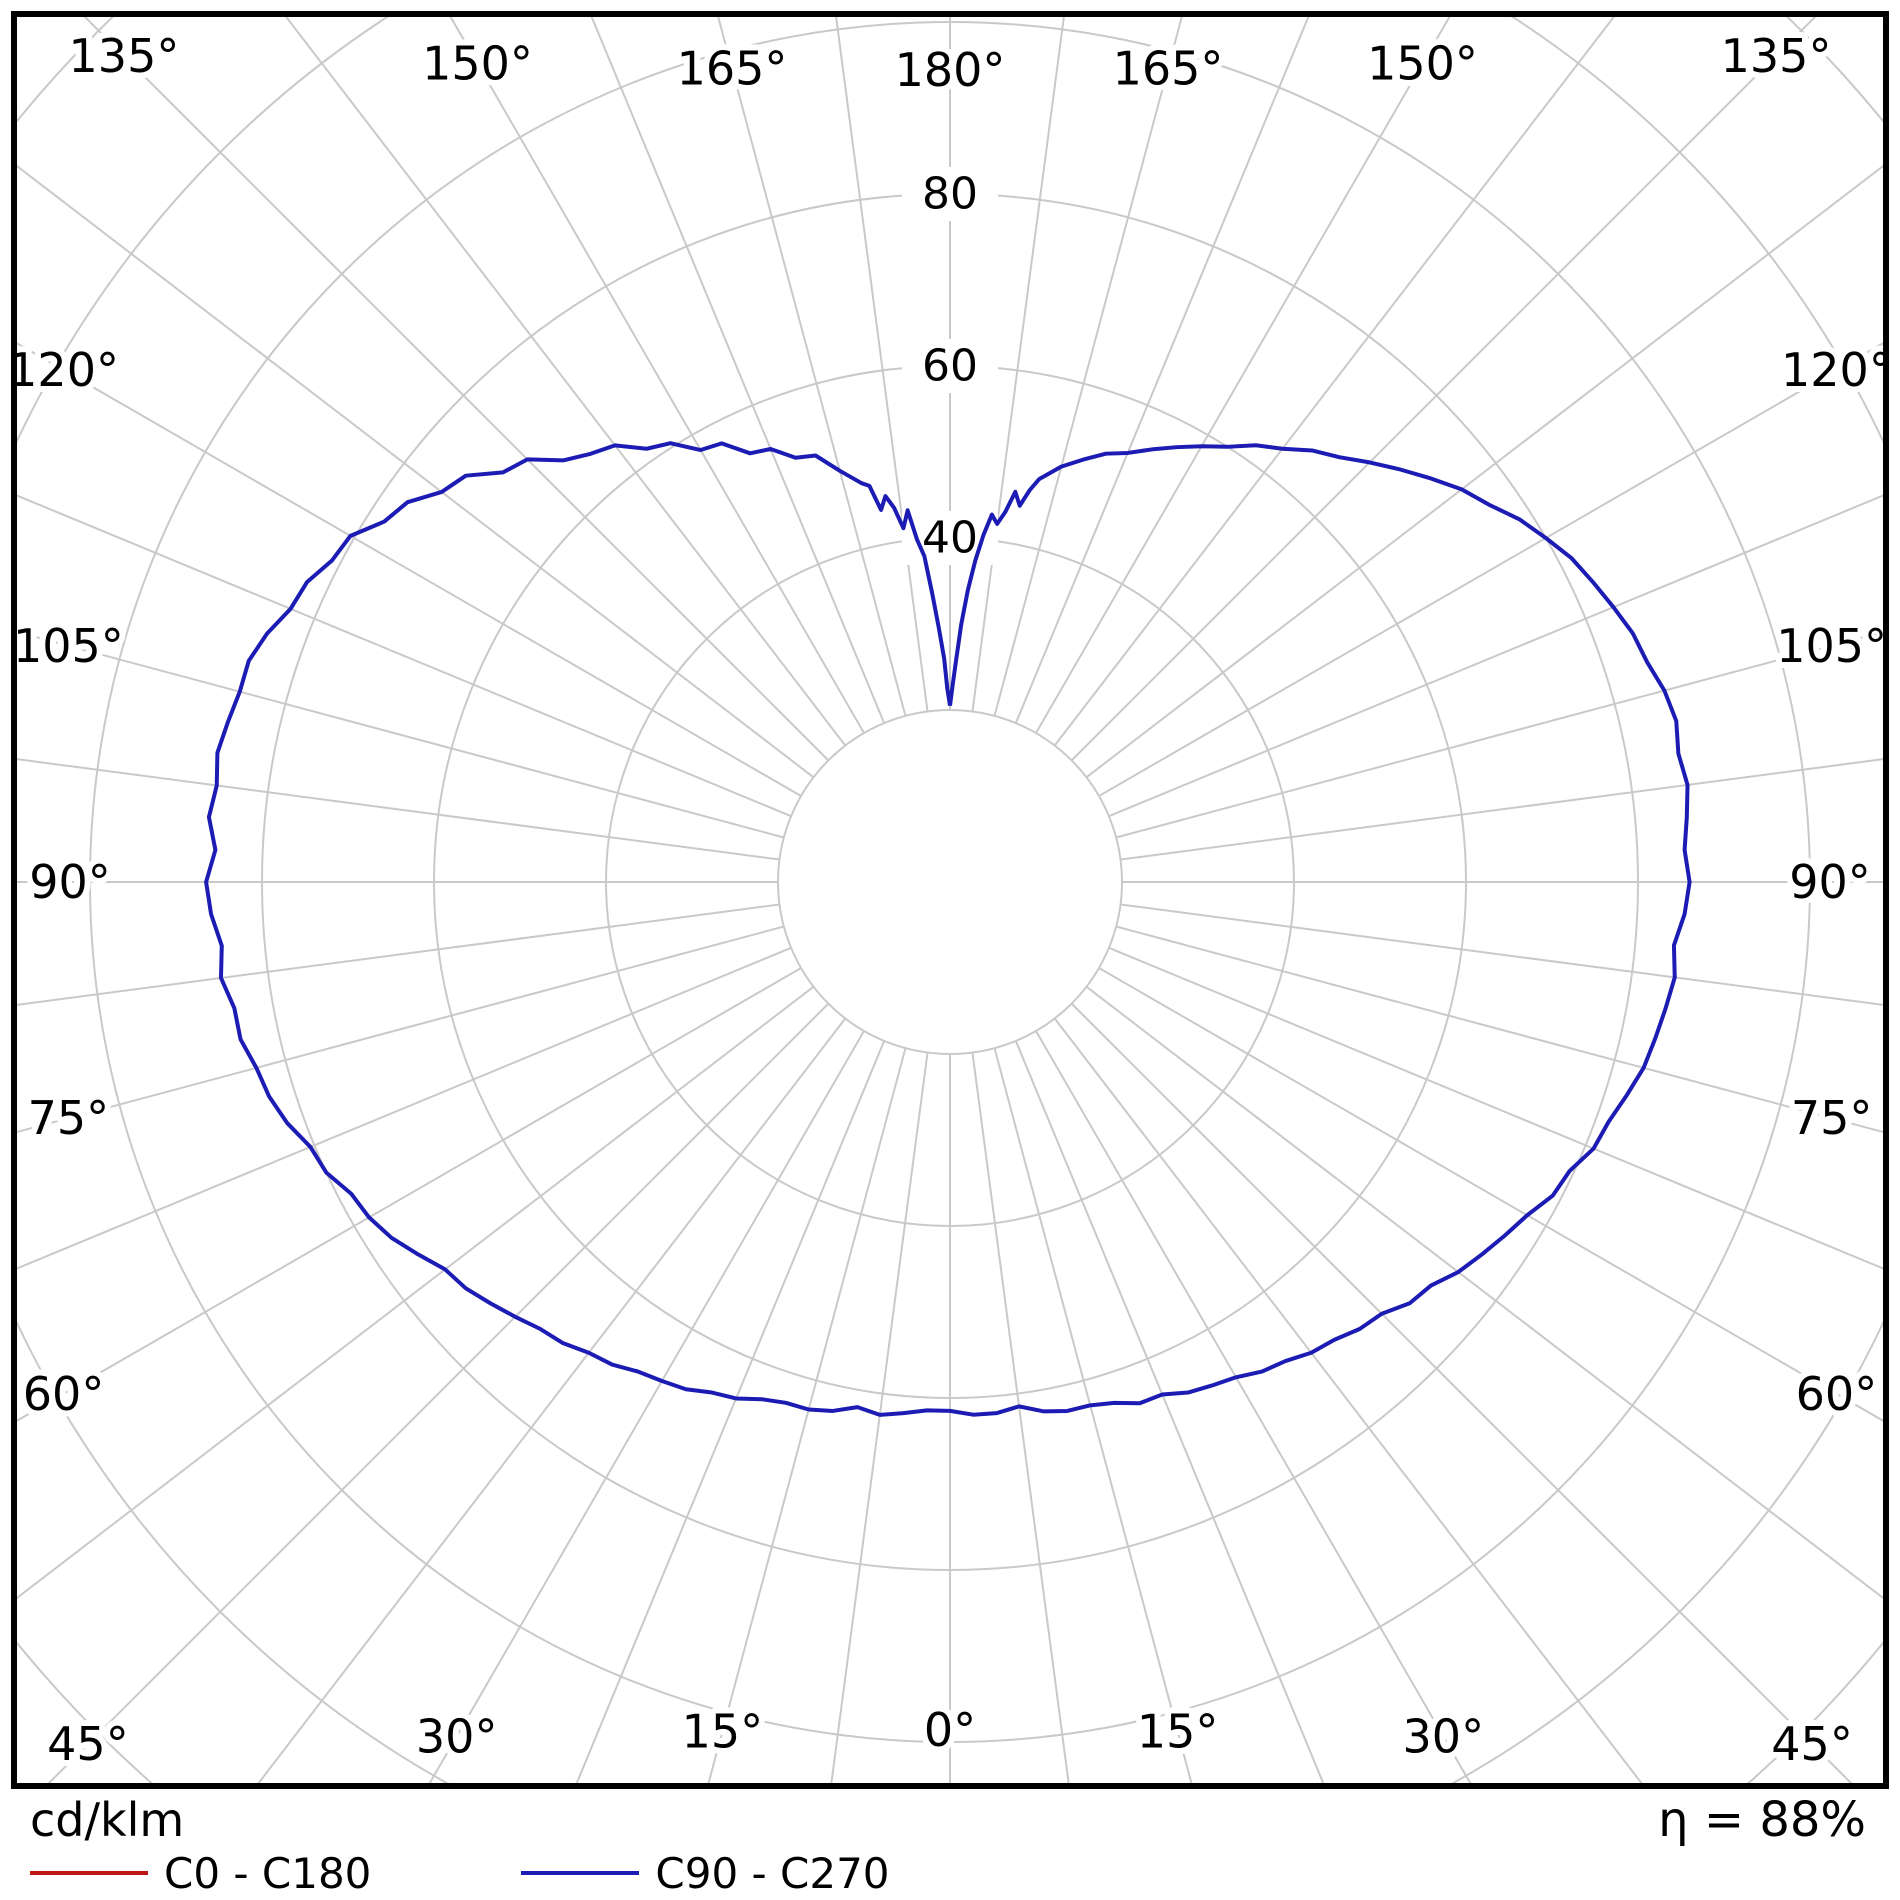 Image resolution: width=1900 pixels, height=1900 pixels. I want to click on radial-tick-label: 80, so click(950, 194).